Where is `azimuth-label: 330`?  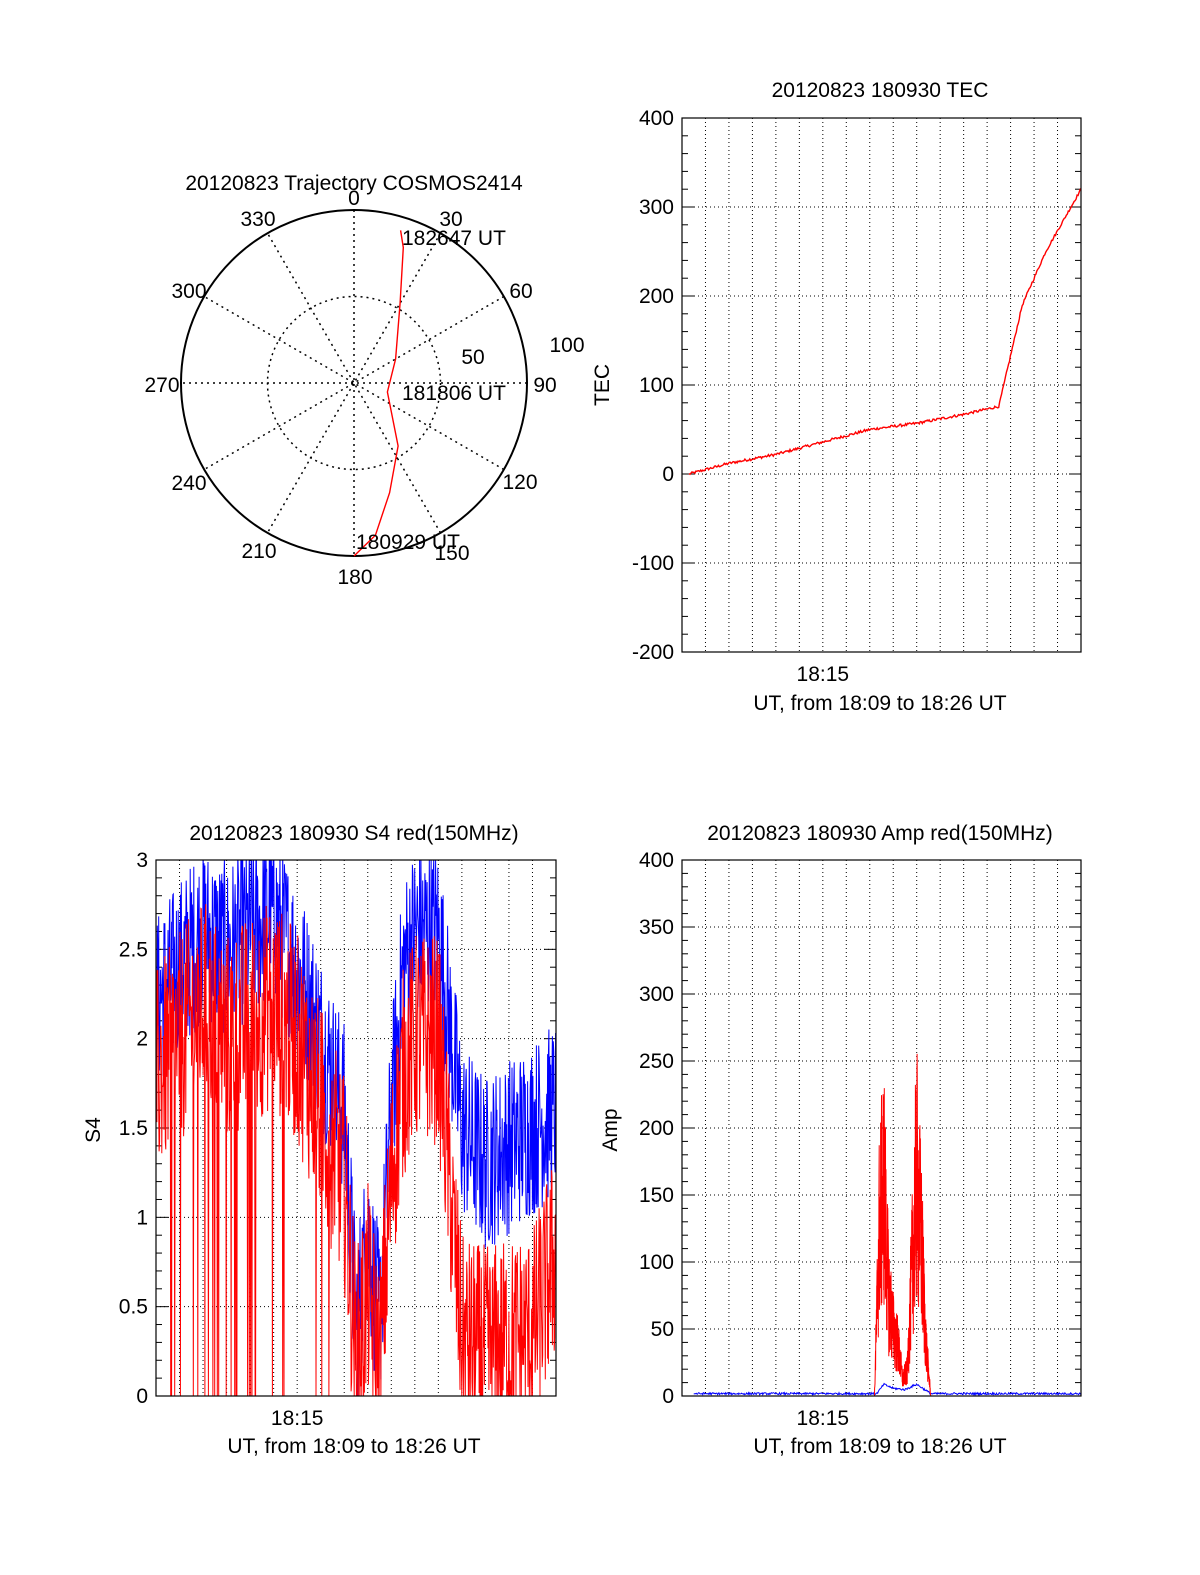 azimuth-label: 330 is located at coordinates (257, 219).